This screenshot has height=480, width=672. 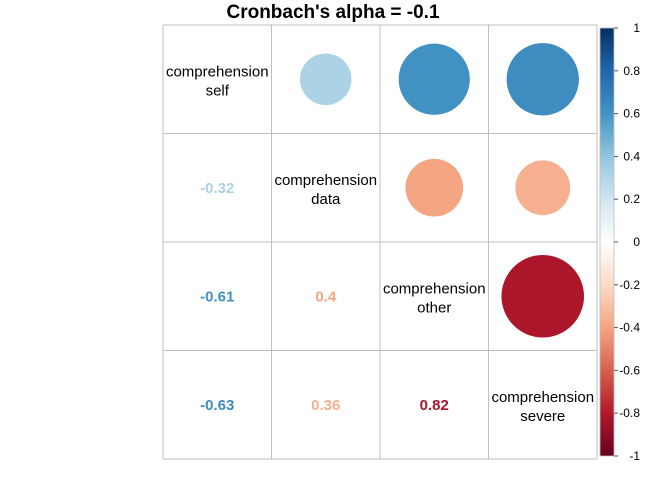 What do you see at coordinates (217, 296) in the screenshot?
I see `correlation-value: -0.61` at bounding box center [217, 296].